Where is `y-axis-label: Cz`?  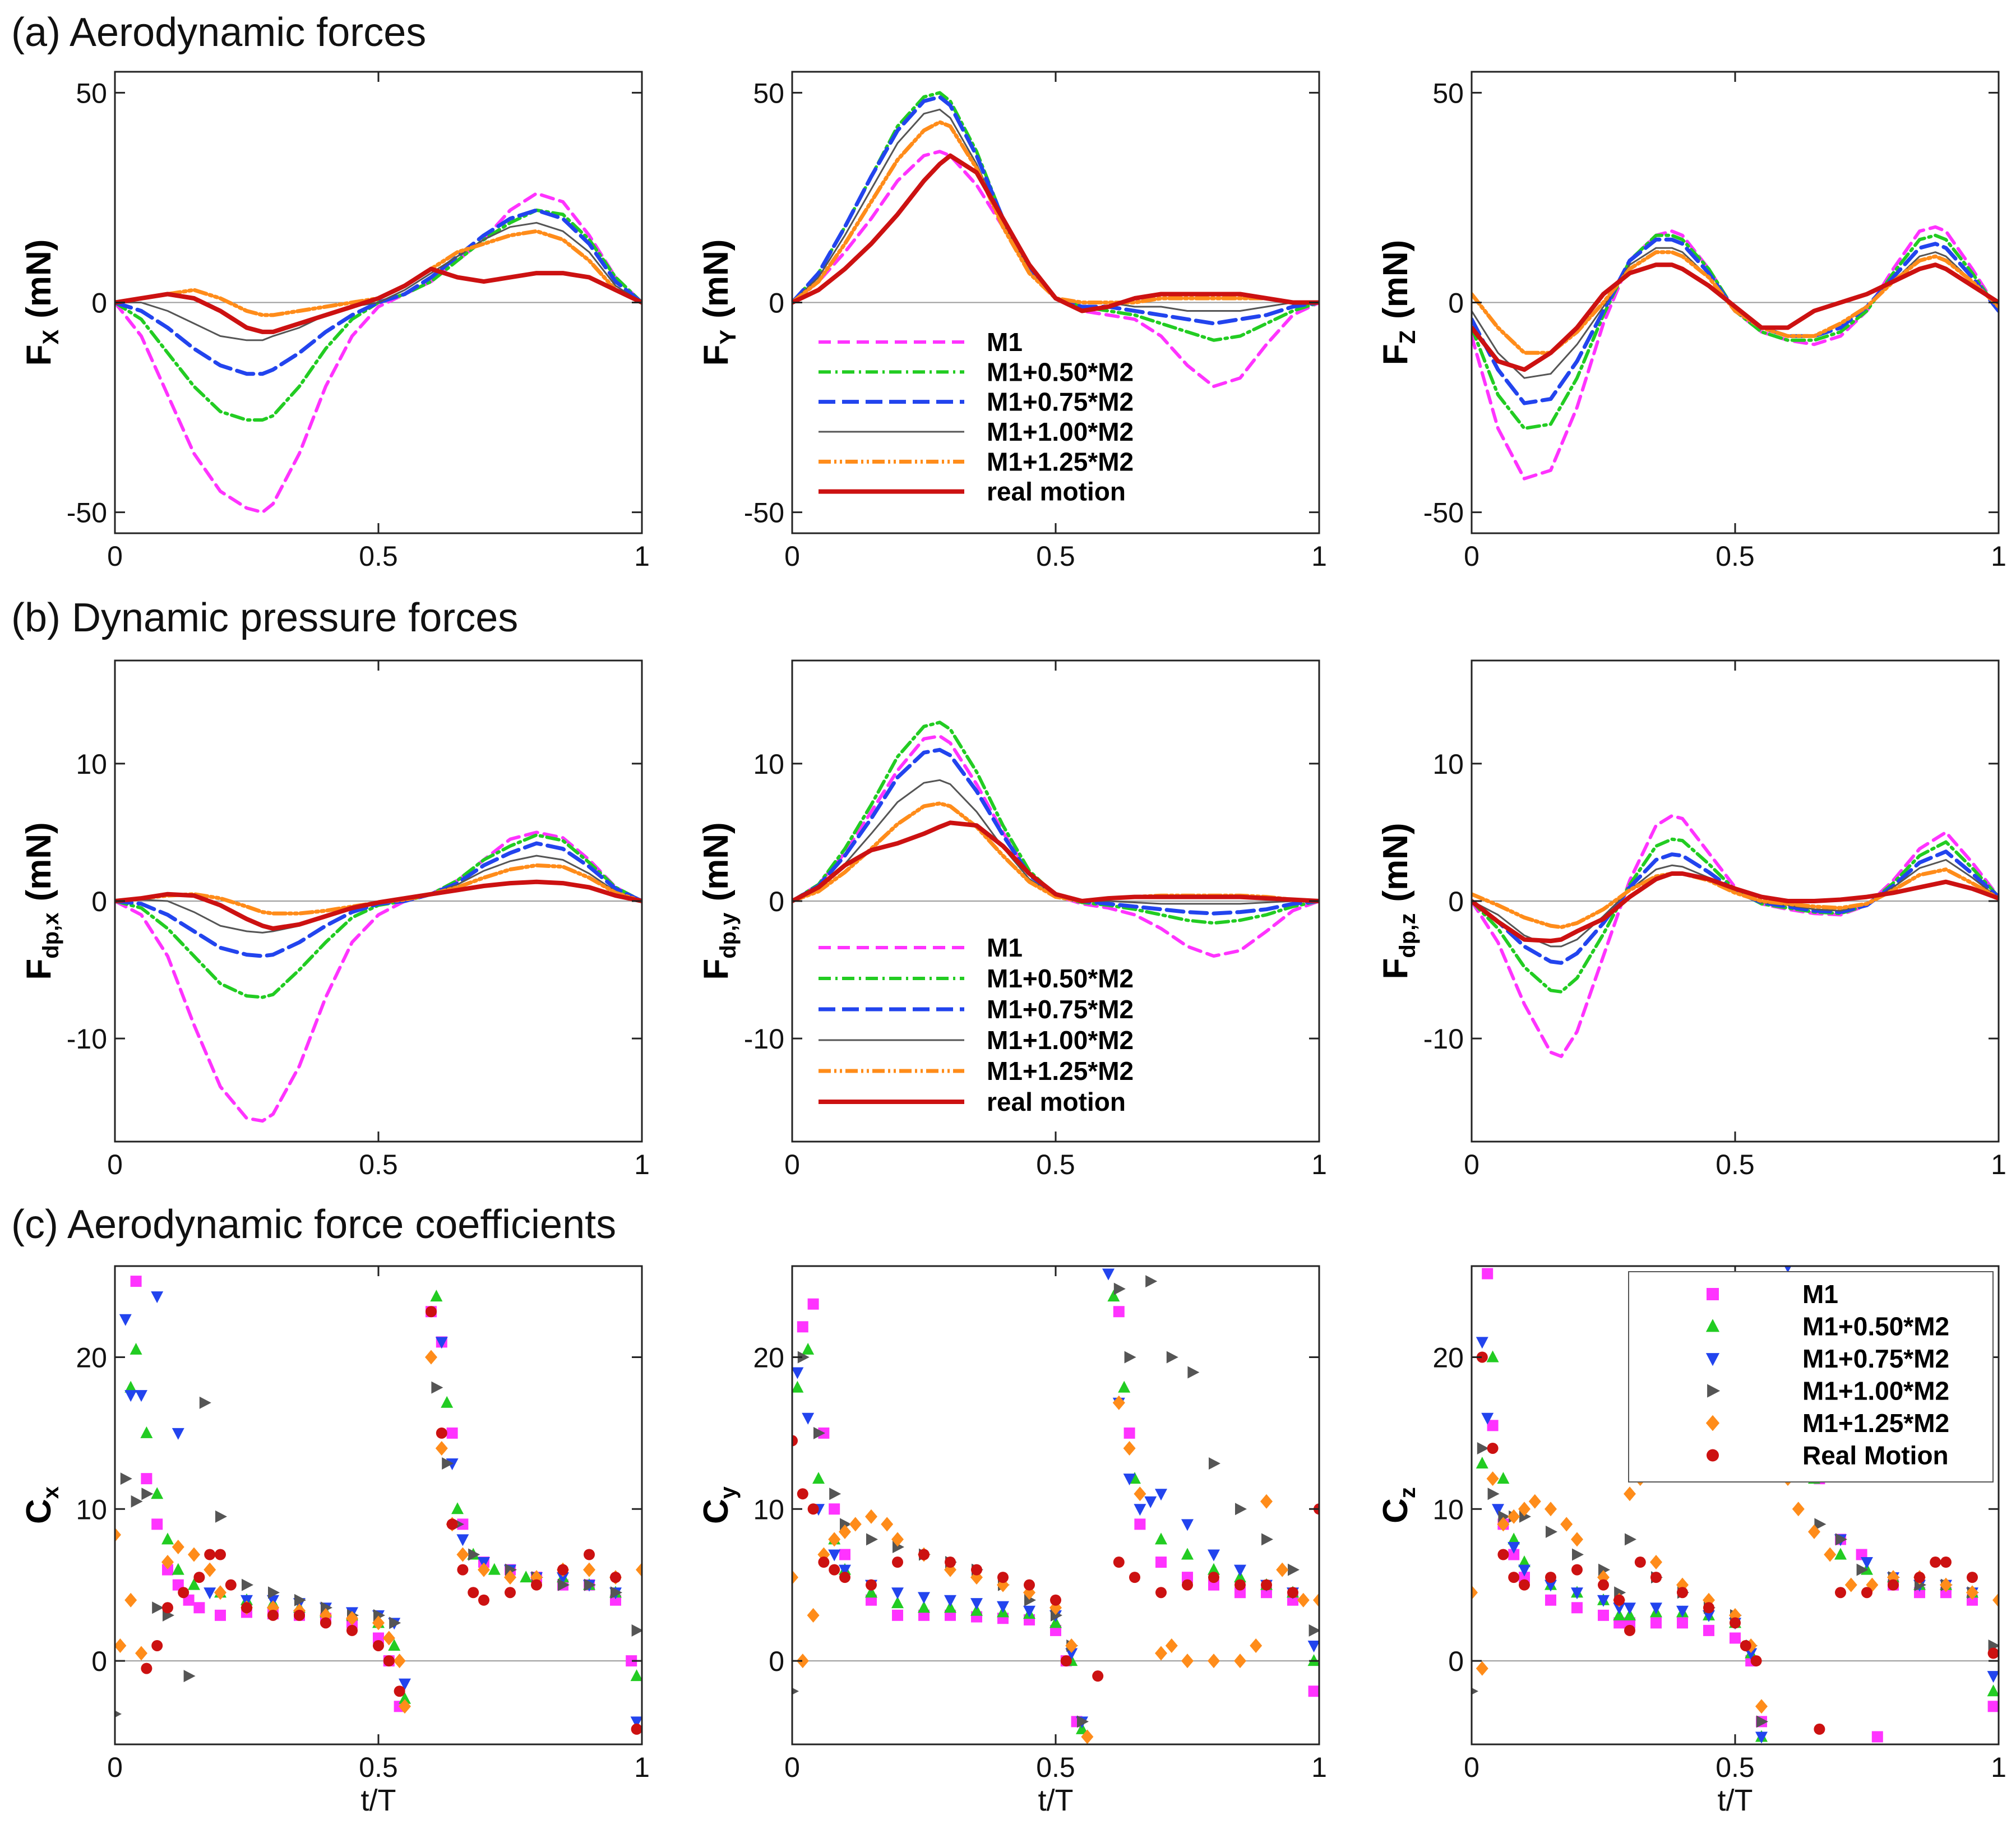
y-axis-label: Cz is located at coordinates (1398, 1505).